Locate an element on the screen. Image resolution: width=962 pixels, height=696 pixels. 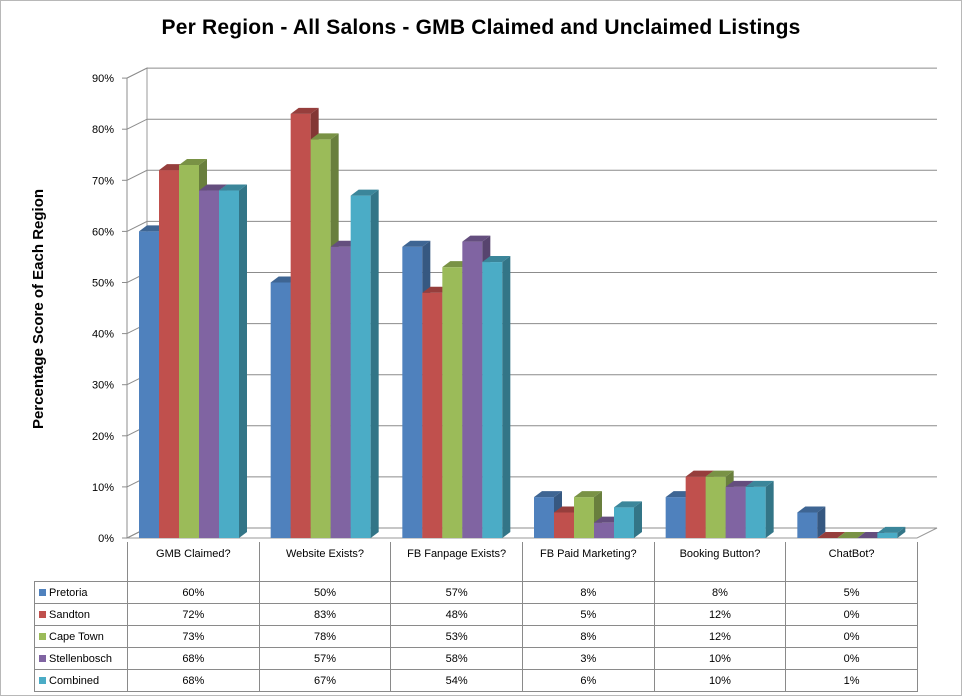
data-label: 83% is located at coordinates (325, 614).